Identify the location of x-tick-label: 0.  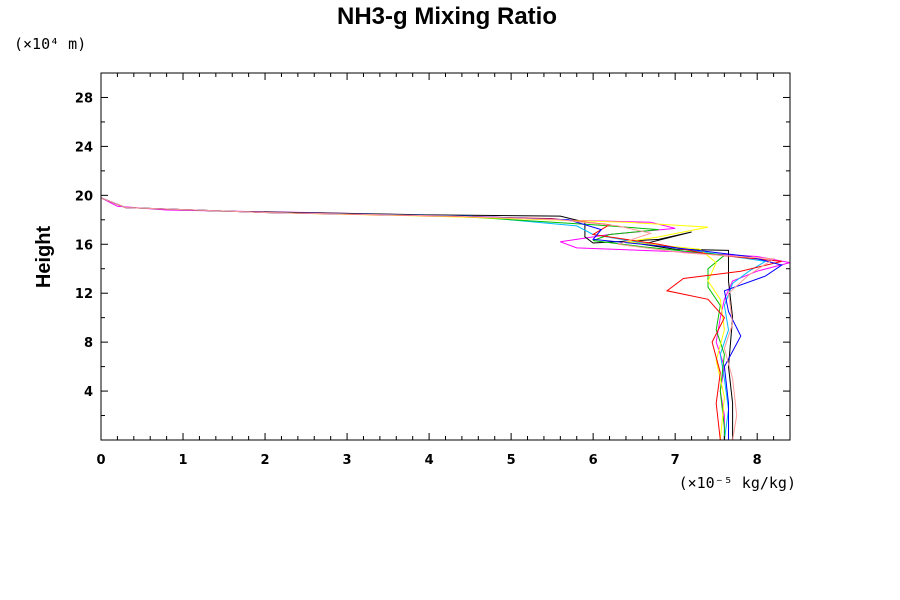
(100, 460).